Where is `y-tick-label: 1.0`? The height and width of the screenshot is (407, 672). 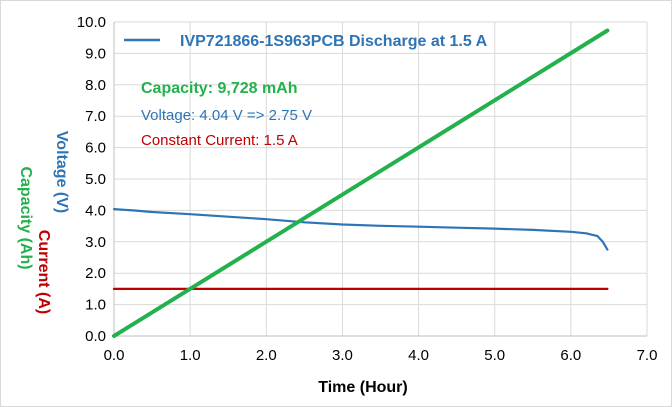
y-tick-label: 1.0 is located at coordinates (95, 305).